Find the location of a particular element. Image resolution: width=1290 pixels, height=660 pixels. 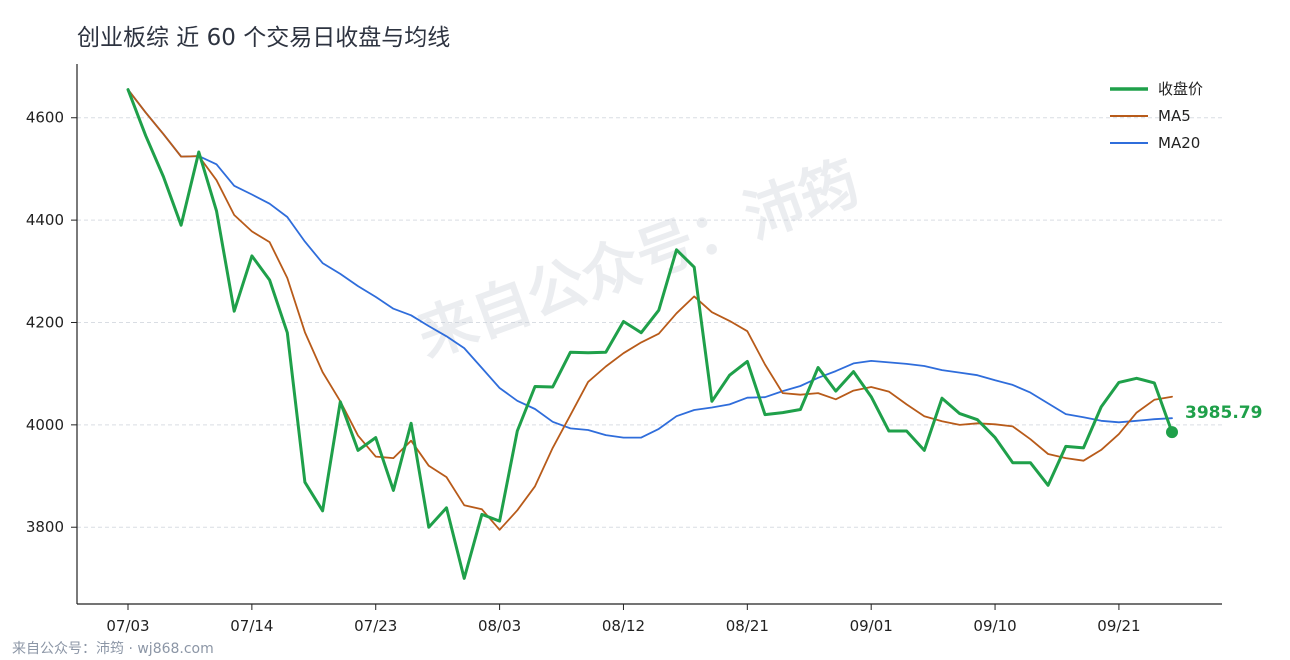

legend: 收盘价 MA5 MA20 is located at coordinates (1156, 116).